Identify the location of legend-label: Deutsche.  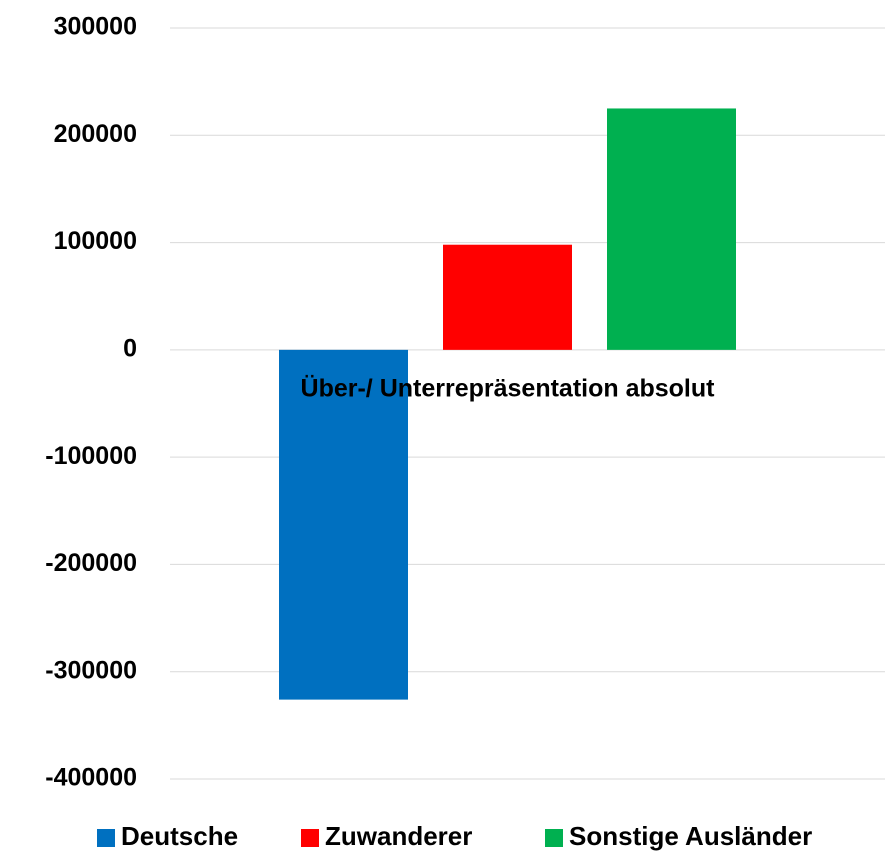
(179, 836).